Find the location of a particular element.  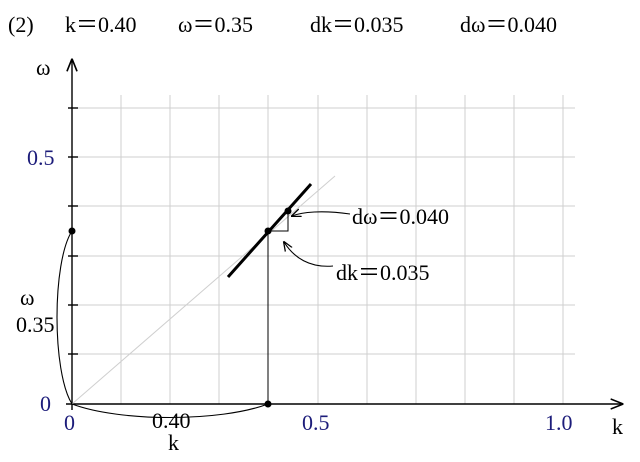

k-name: k is located at coordinates (173, 442).